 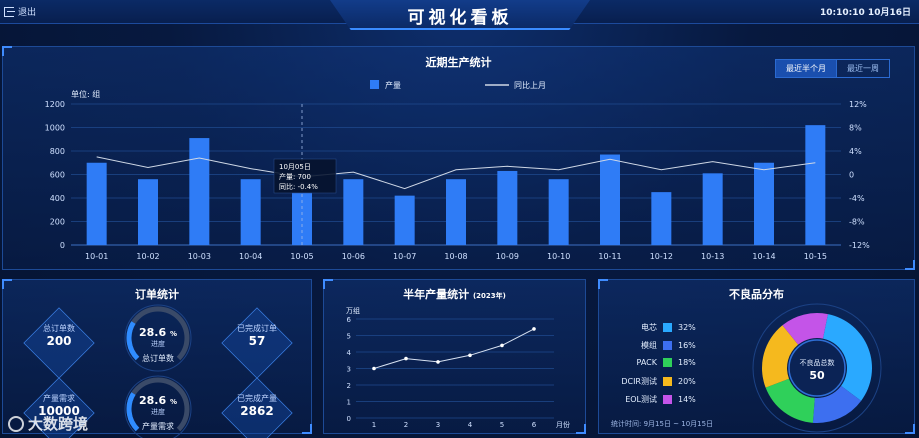 What do you see at coordinates (659, 362) in the screenshot?
I see `defect-legend-row: PACK 18%` at bounding box center [659, 362].